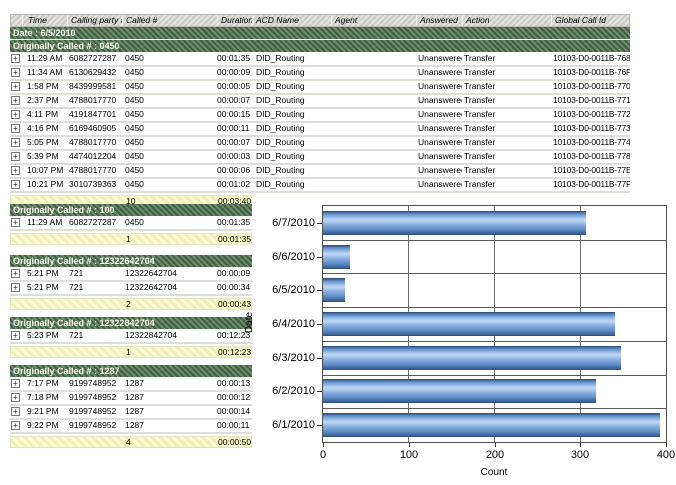 The height and width of the screenshot is (485, 676). I want to click on summary-total-duration: 00:01:35, so click(235, 239).